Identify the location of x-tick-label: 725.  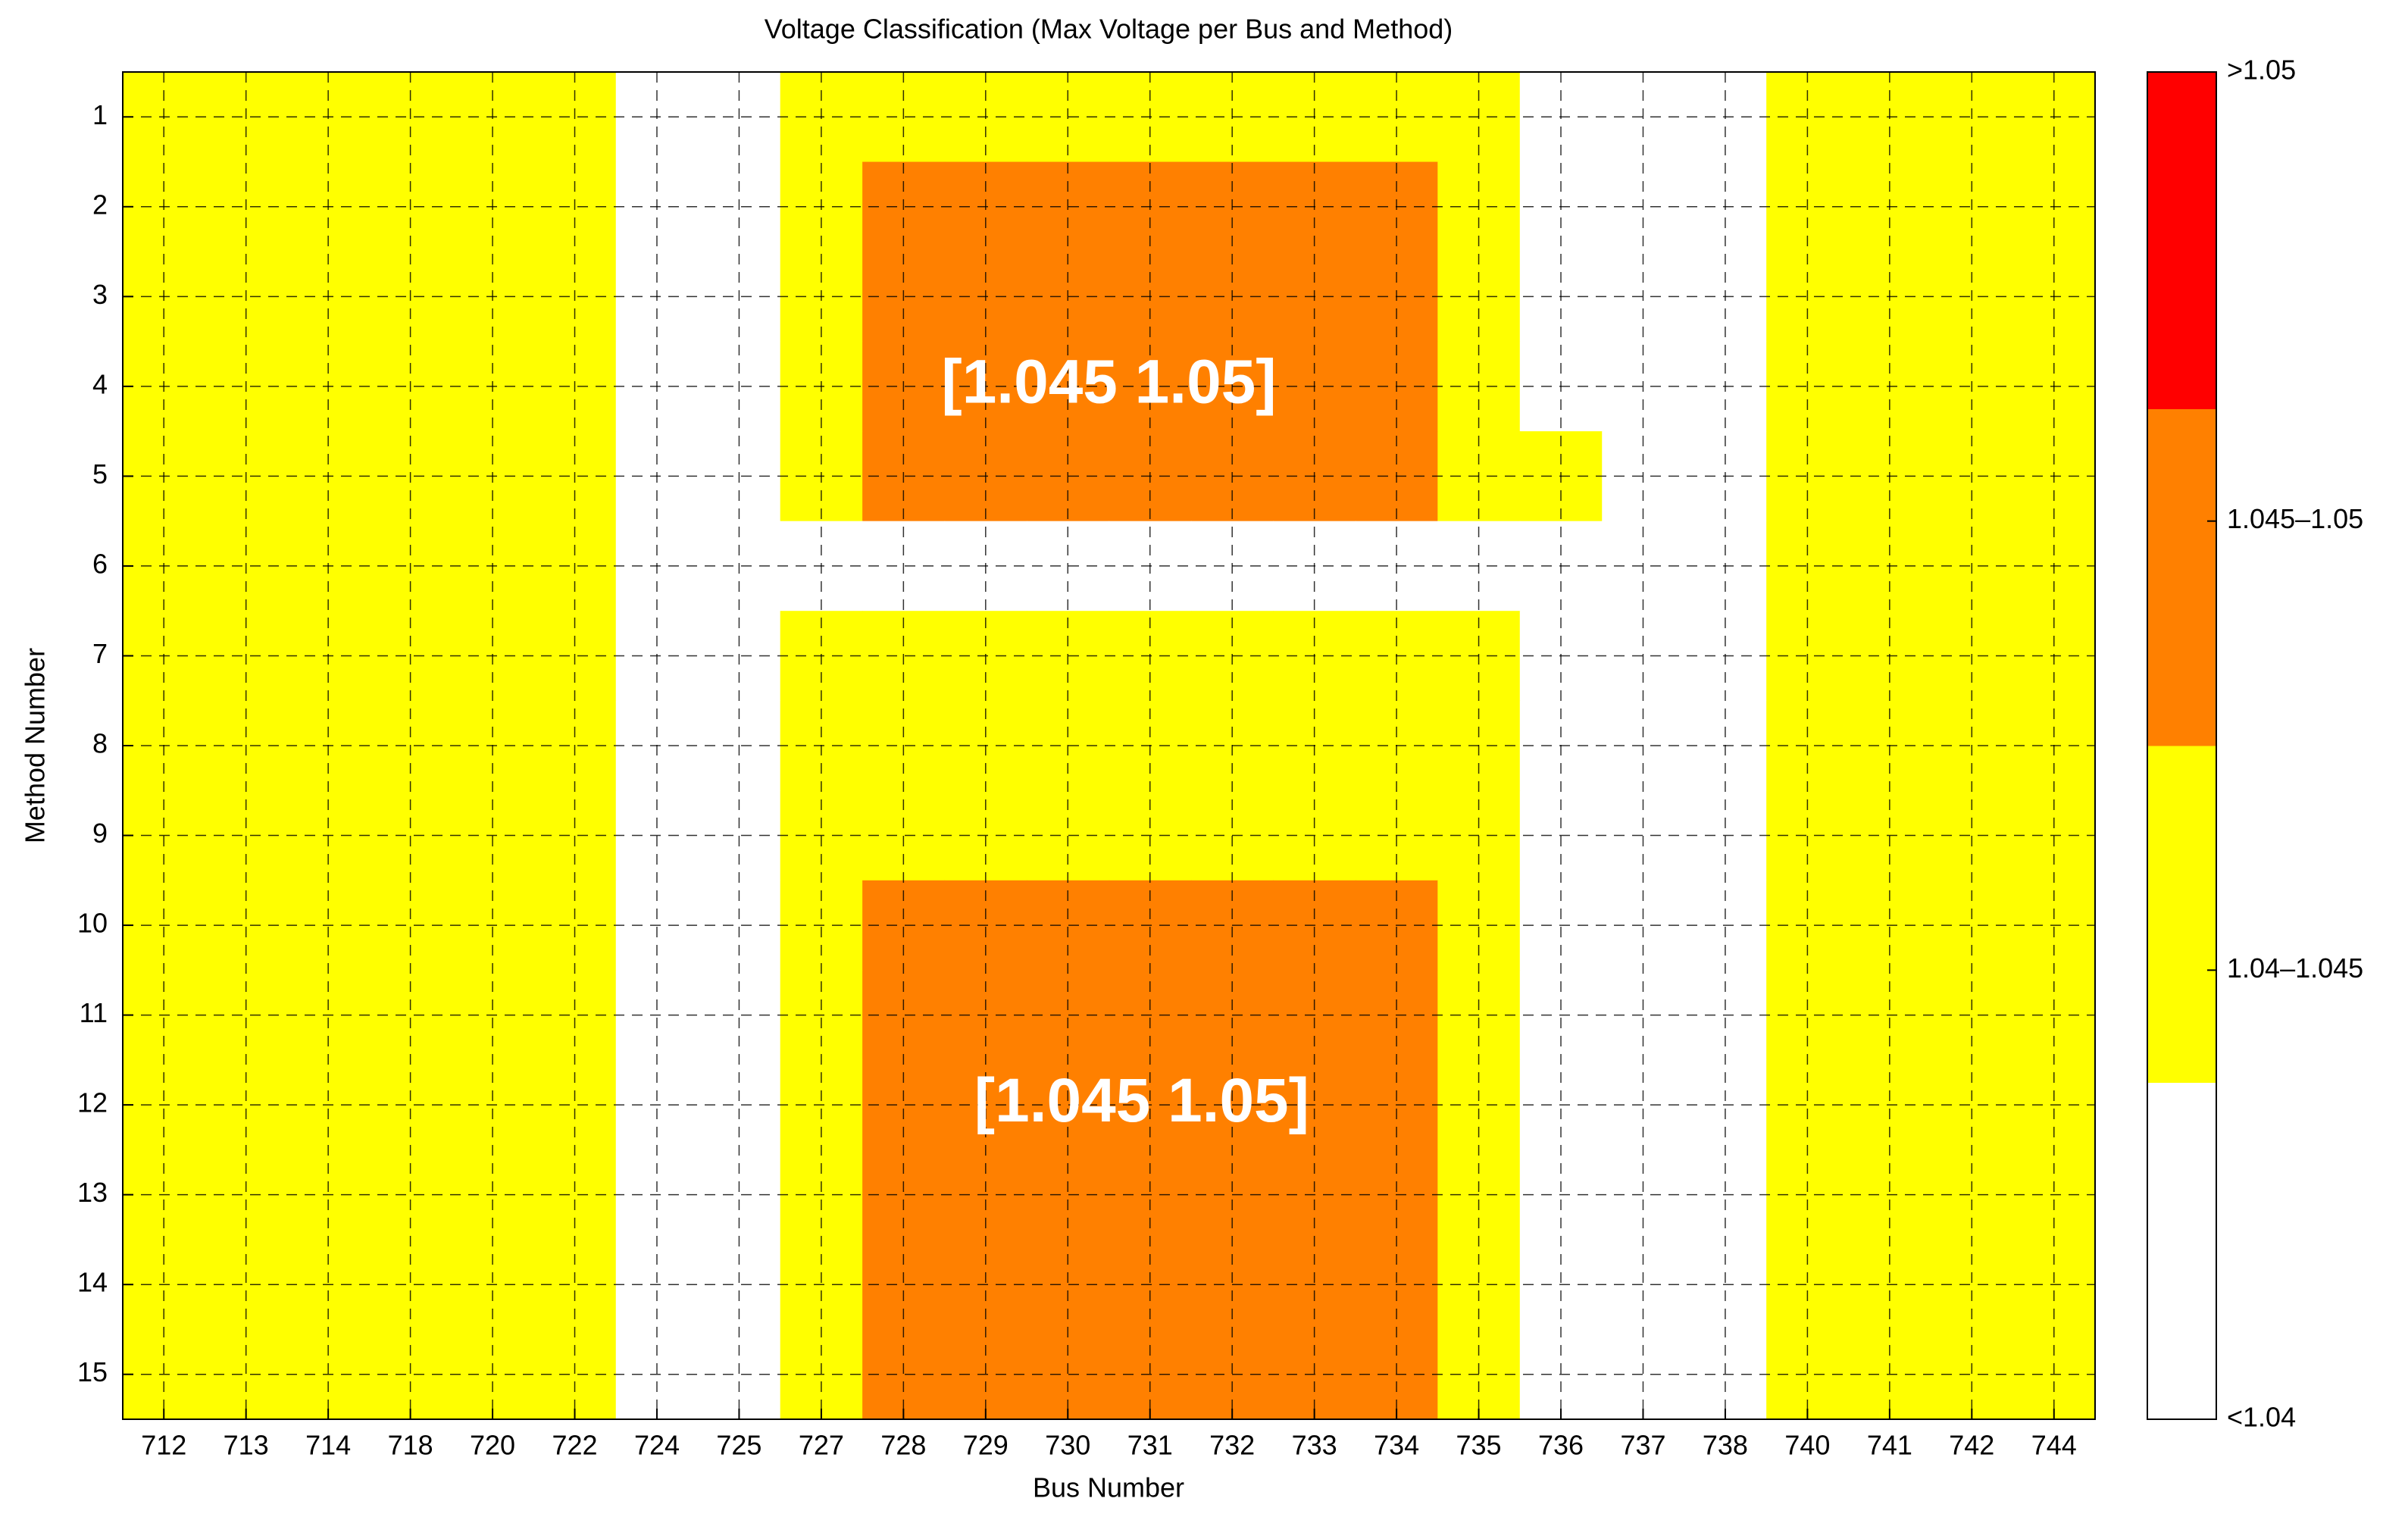
(738, 1446).